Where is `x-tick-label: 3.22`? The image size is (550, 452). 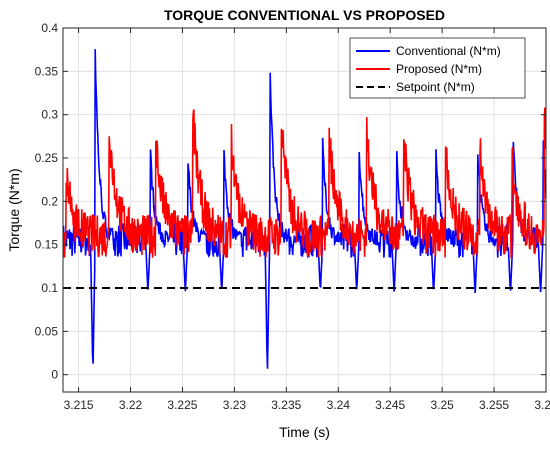
x-tick-label: 3.22 is located at coordinates (131, 405).